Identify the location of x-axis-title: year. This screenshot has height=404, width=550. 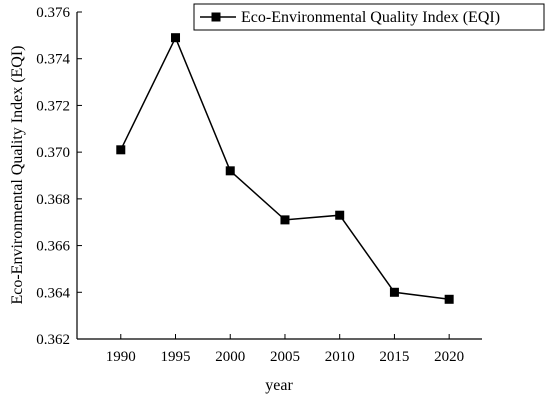
(279, 385).